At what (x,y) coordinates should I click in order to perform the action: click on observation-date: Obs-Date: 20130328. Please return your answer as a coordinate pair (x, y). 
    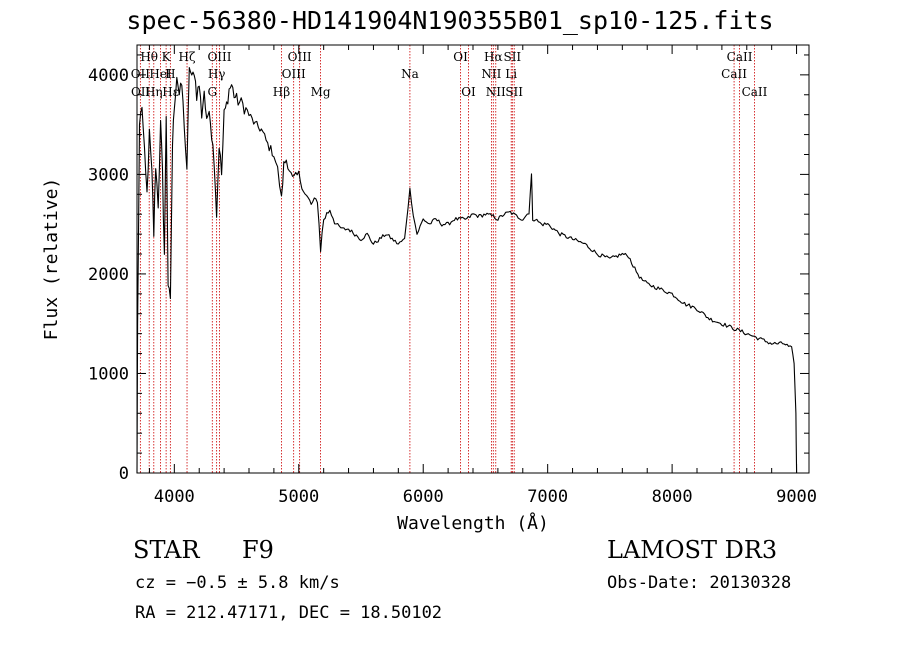
    Looking at the image, I should click on (699, 583).